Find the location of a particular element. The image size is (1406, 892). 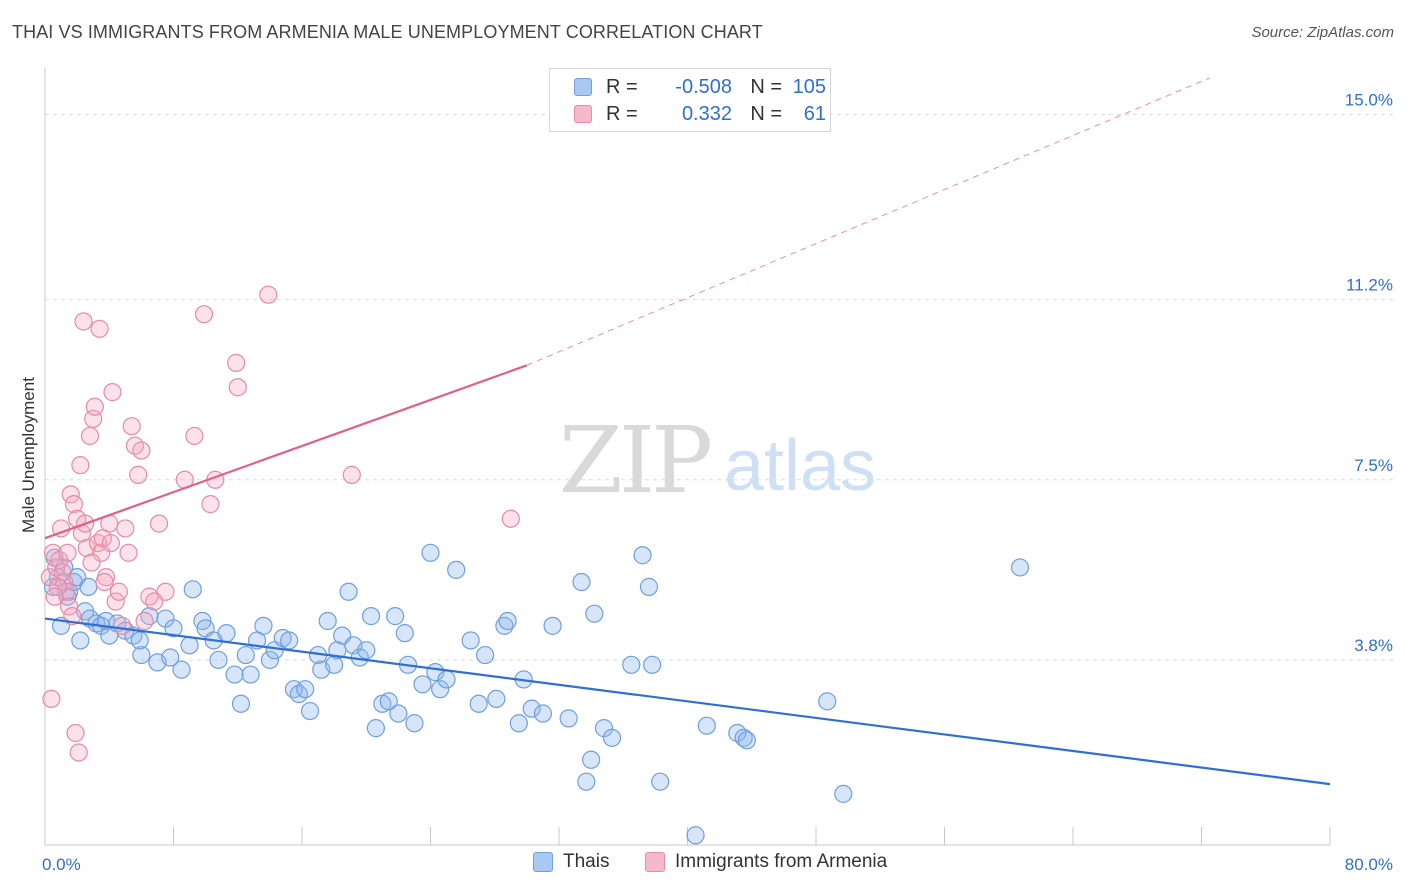

legend-n-value: 105 is located at coordinates (809, 86).